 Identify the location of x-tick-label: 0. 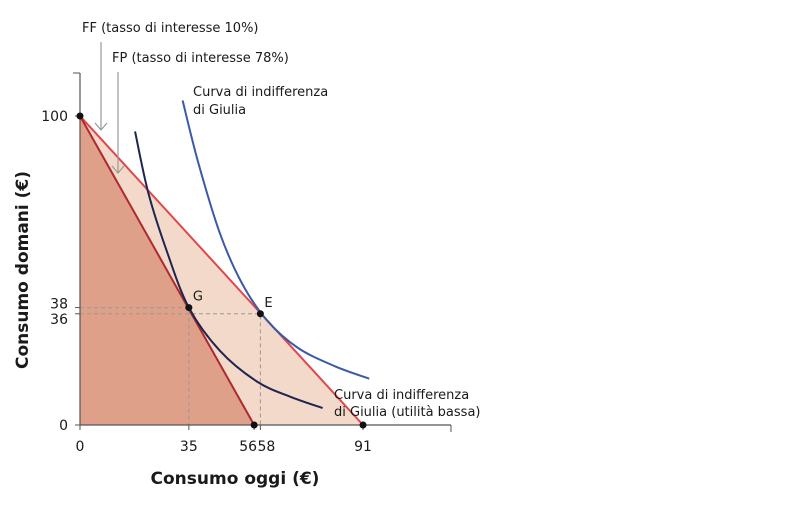
(80, 447).